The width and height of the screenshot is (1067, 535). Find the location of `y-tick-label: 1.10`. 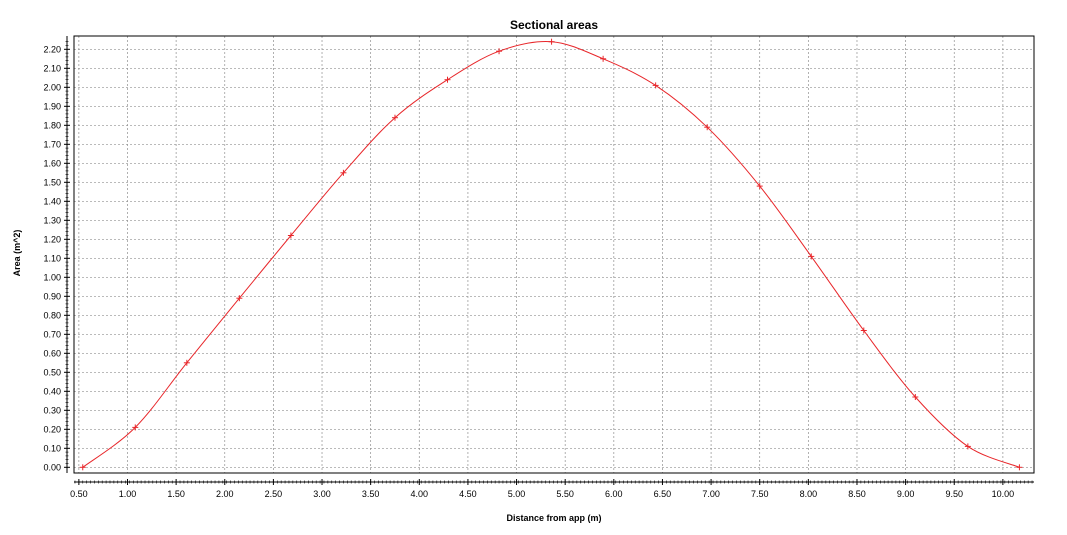

y-tick-label: 1.10 is located at coordinates (52, 258).